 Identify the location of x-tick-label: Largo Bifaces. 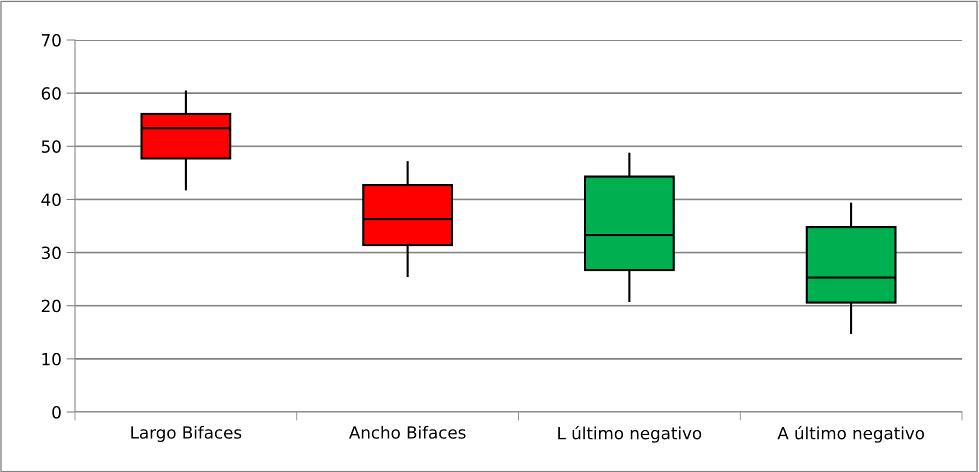
(186, 434).